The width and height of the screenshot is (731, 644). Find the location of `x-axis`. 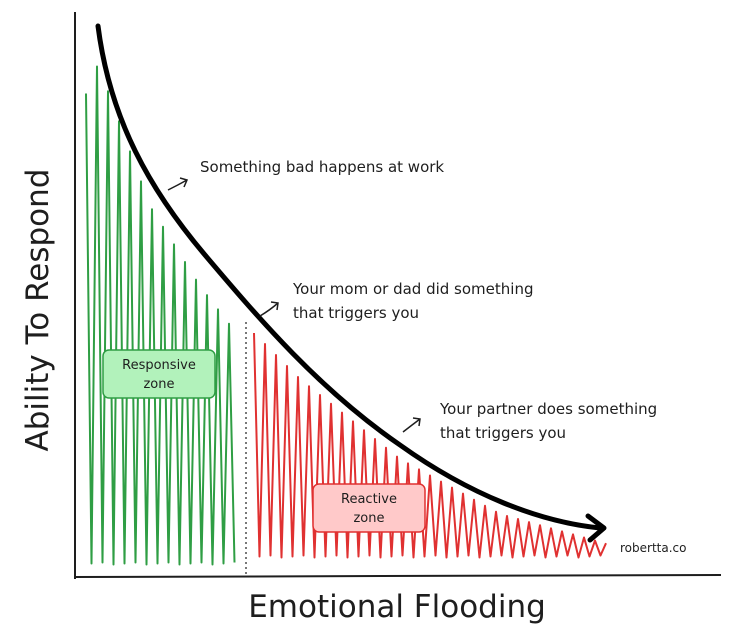

x-axis is located at coordinates (397, 576).